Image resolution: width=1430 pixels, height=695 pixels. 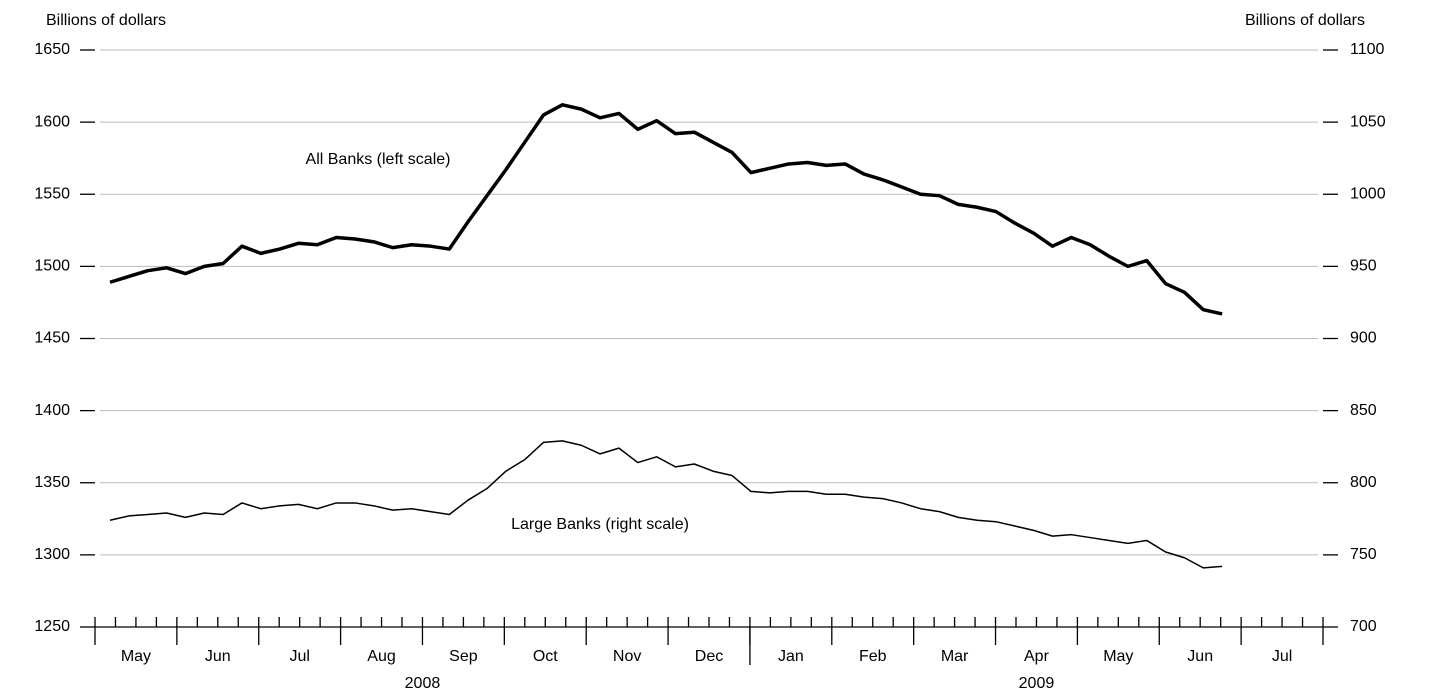 I want to click on y2-tick-label: 1050, so click(x=1368, y=121).